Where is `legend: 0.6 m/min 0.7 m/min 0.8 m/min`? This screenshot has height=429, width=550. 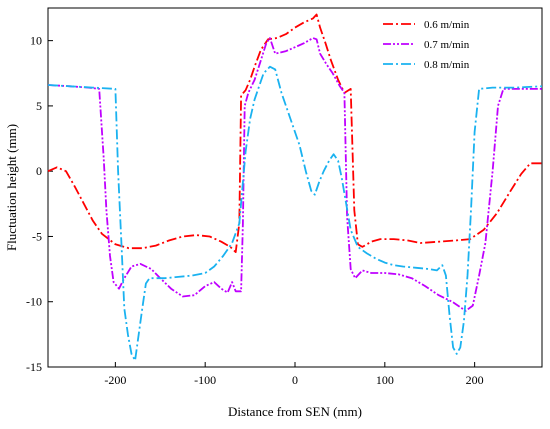
legend: 0.6 m/min 0.7 m/min 0.8 m/min is located at coordinates (426, 45).